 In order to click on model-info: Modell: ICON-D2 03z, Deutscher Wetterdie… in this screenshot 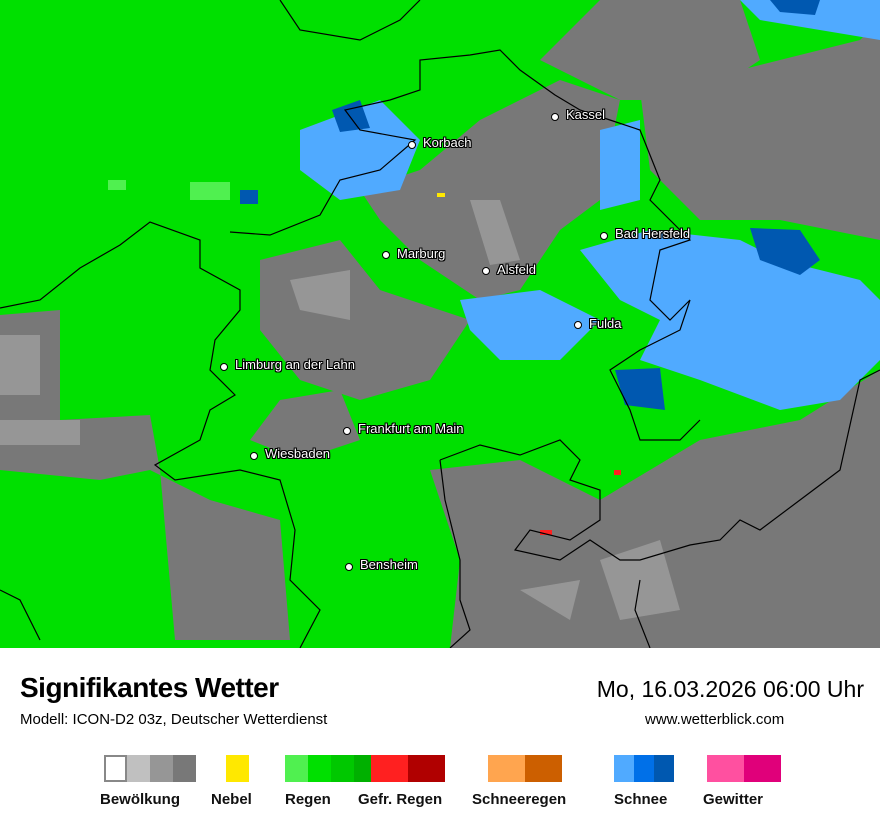, I will do `click(174, 719)`.